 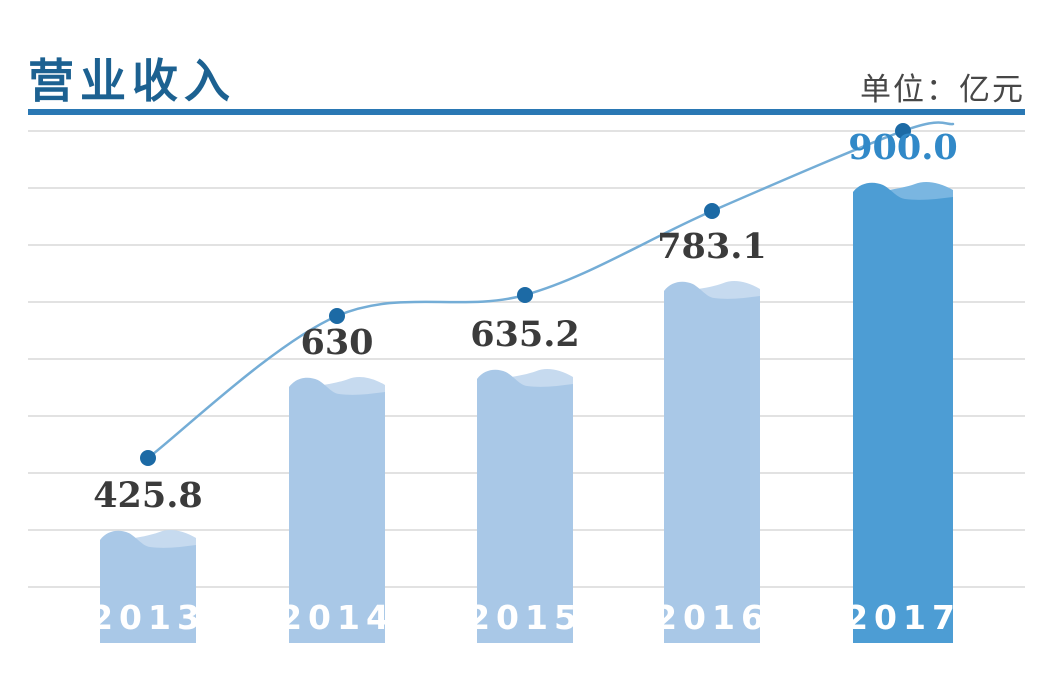 What do you see at coordinates (337, 316) in the screenshot?
I see `data-point-2014` at bounding box center [337, 316].